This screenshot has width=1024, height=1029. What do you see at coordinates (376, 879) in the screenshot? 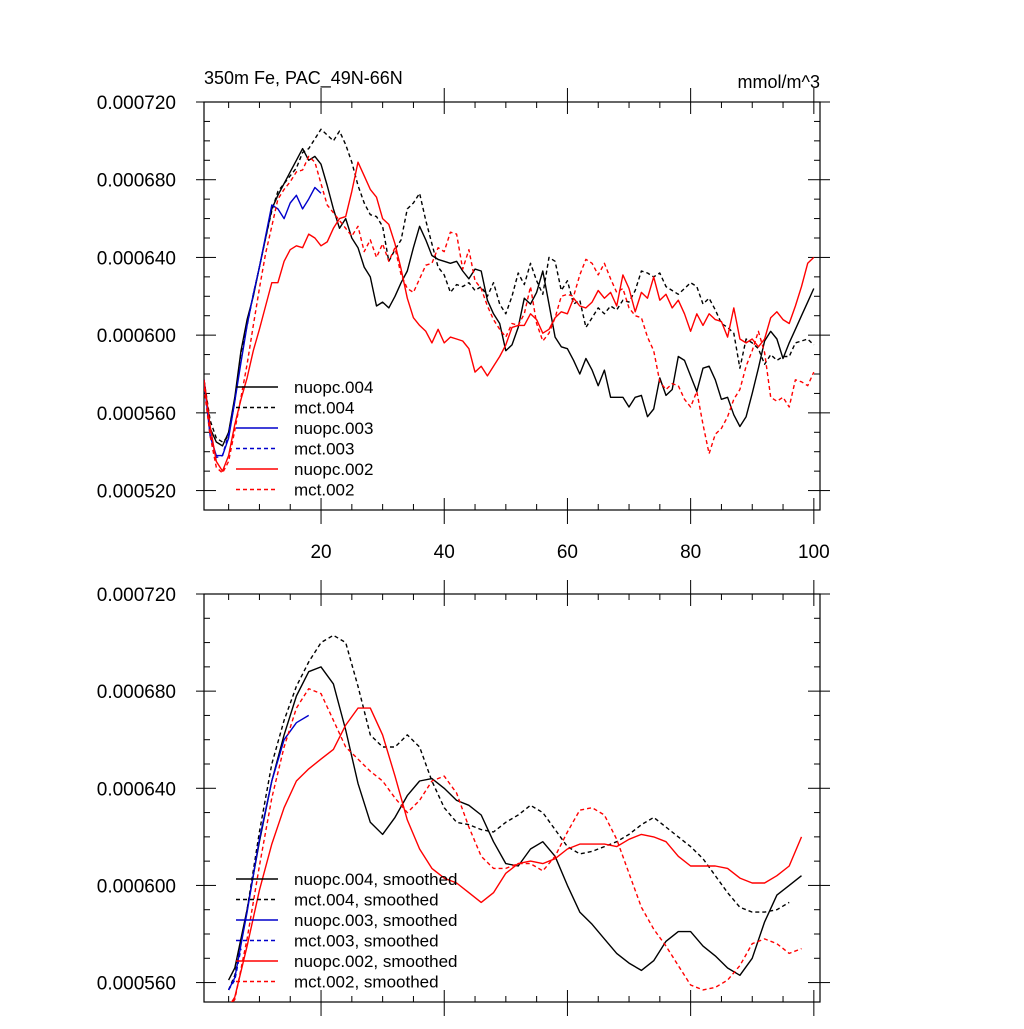
I see `legend-label: nuopc.004, smoothed` at bounding box center [376, 879].